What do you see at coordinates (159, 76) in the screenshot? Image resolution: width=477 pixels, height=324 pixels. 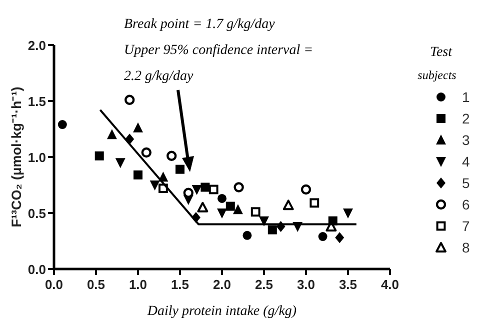 I see `annotation: 2.2 g/kg/day` at bounding box center [159, 76].